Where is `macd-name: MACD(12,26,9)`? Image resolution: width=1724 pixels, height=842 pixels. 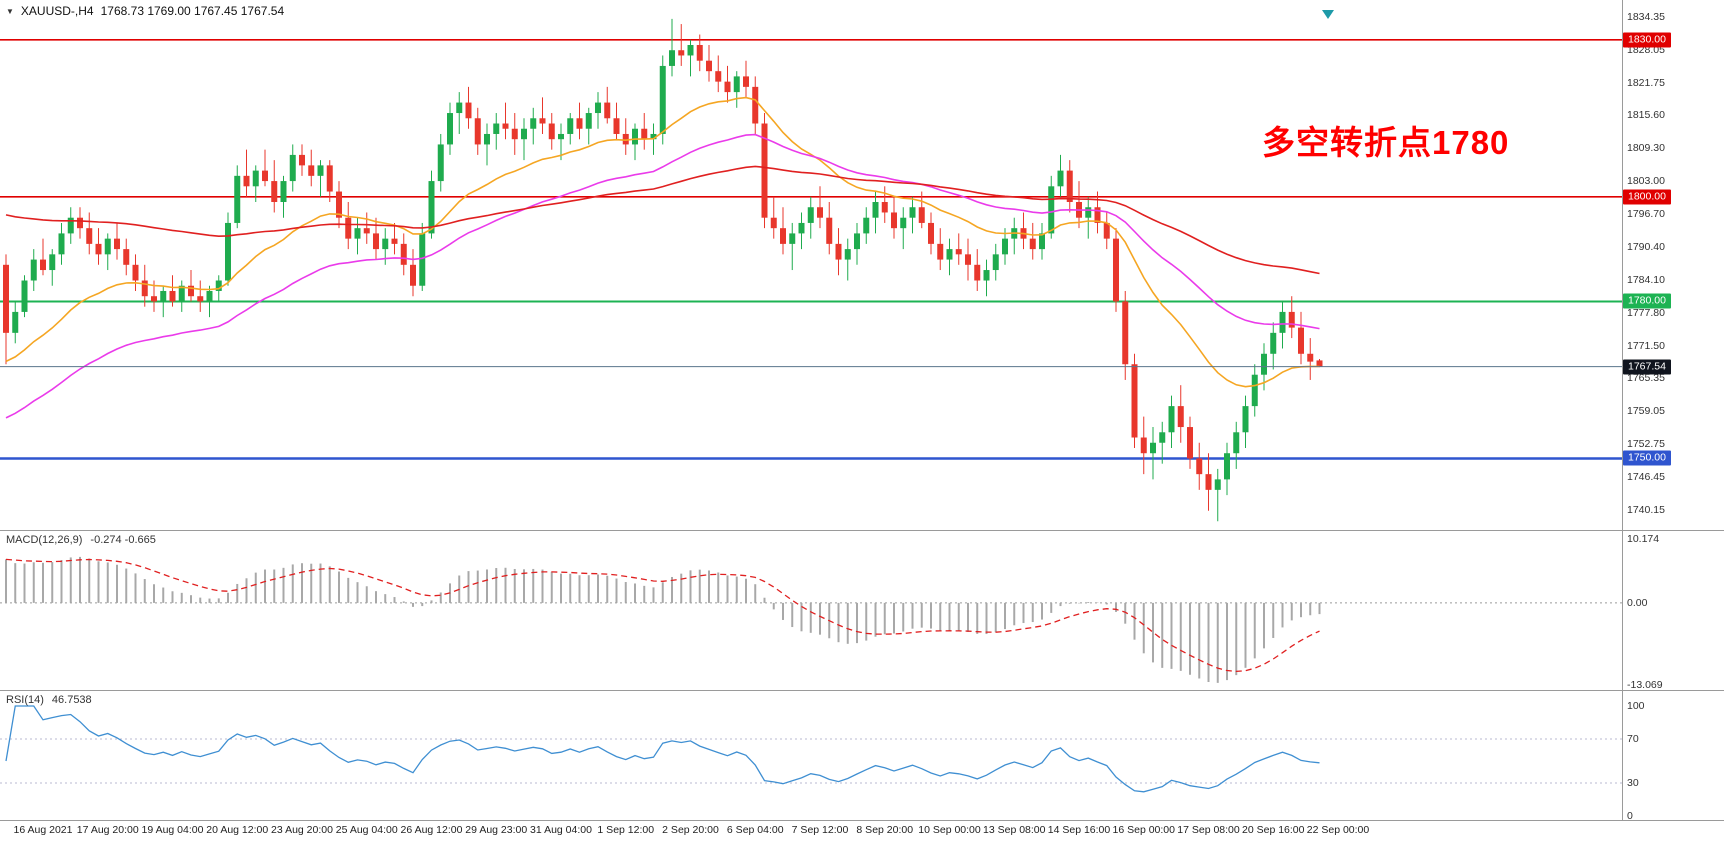 macd-name: MACD(12,26,9) is located at coordinates (44, 540).